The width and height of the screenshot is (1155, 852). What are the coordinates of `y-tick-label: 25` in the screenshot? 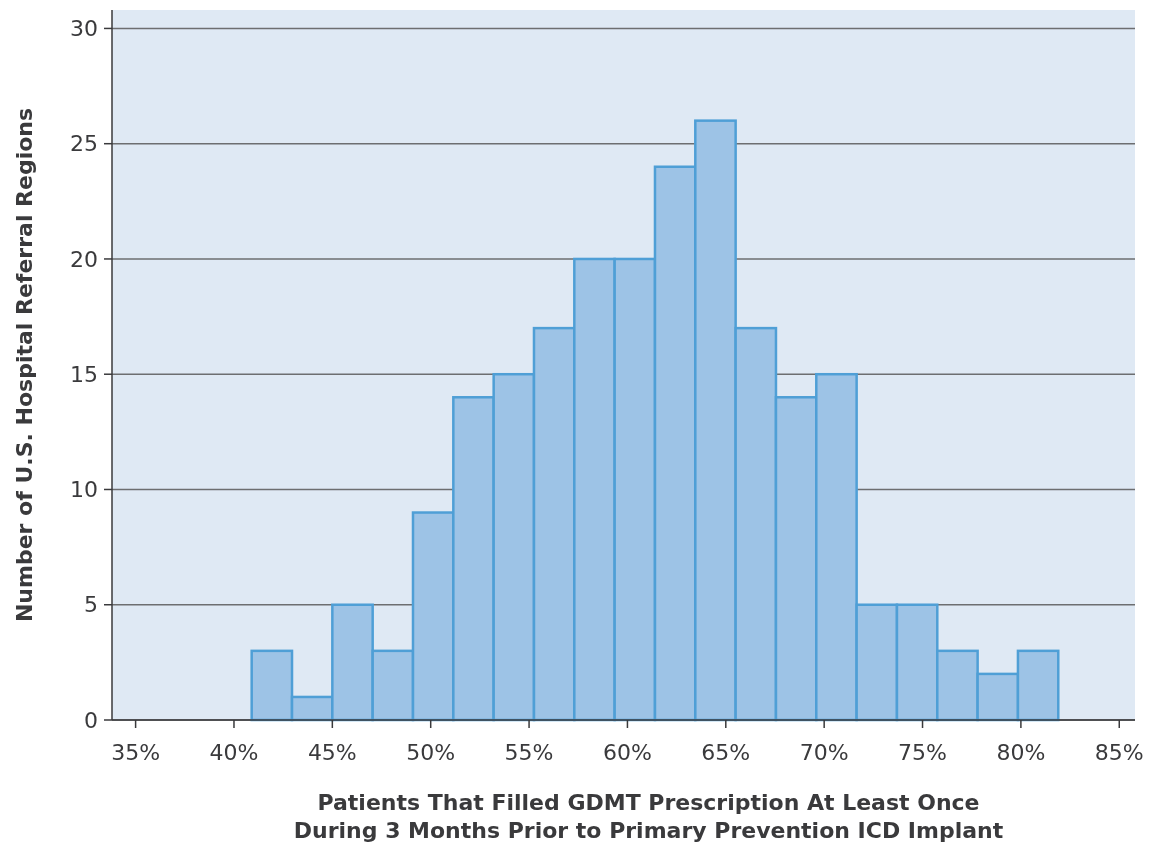 It's located at (84, 144).